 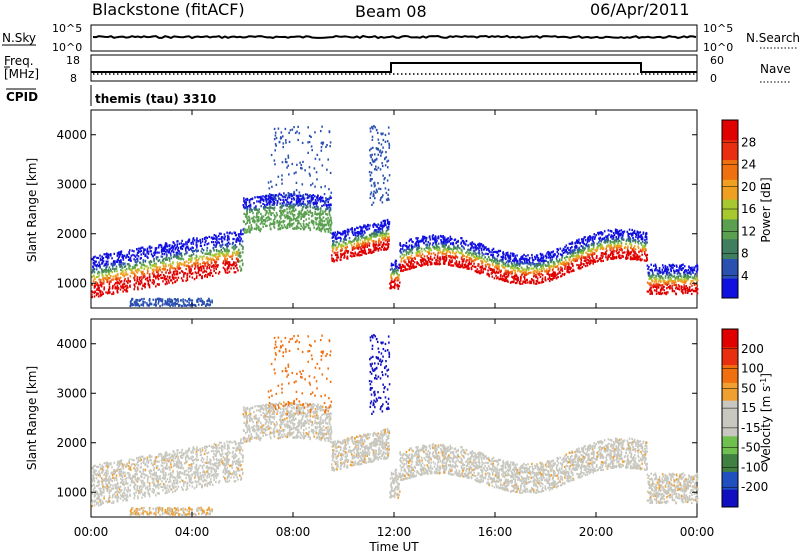 What do you see at coordinates (391, 11) in the screenshot?
I see `beam-label: Beam 08` at bounding box center [391, 11].